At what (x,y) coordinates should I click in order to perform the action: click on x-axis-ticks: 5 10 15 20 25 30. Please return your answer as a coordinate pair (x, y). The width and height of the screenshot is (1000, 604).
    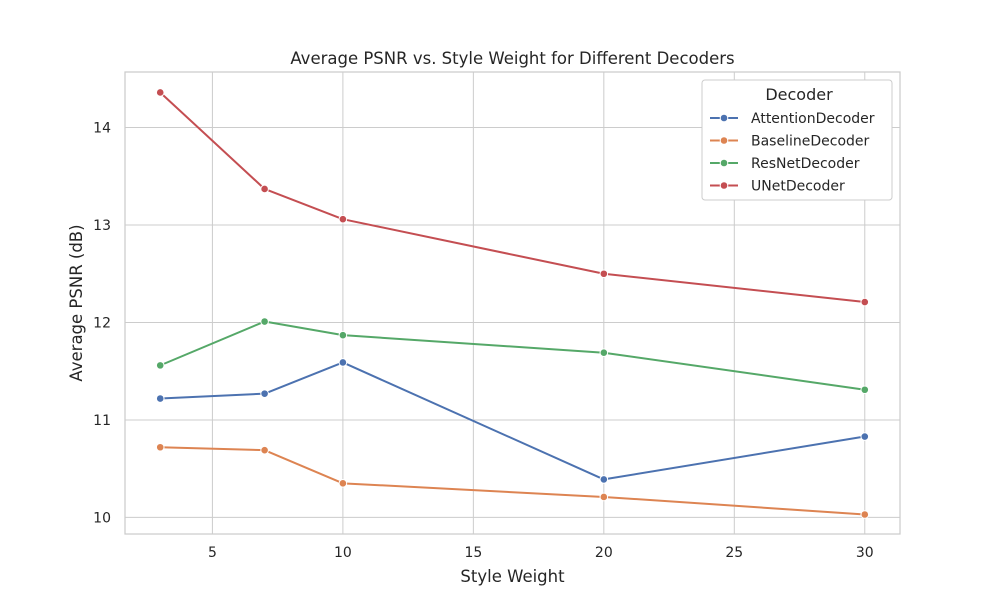
    Looking at the image, I should click on (541, 553).